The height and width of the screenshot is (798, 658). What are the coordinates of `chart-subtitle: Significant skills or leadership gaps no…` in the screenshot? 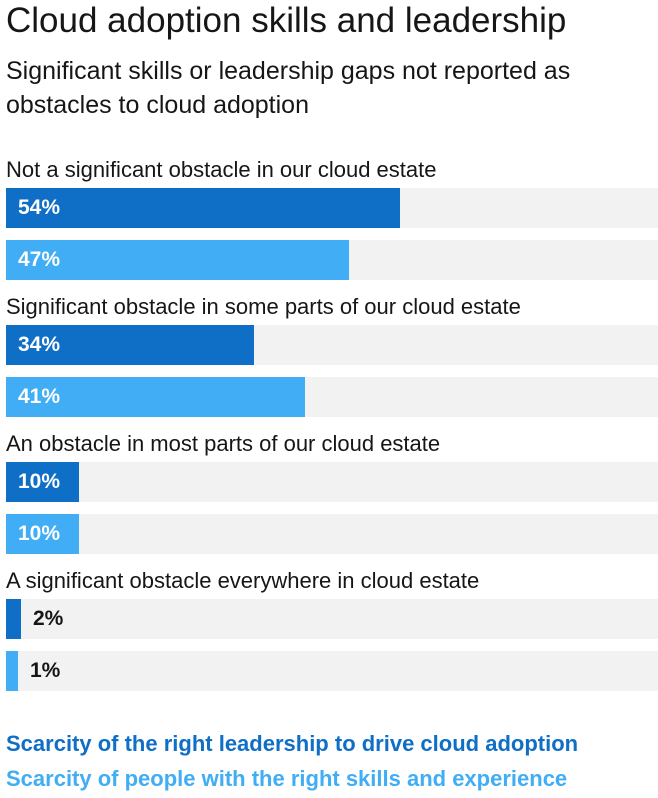 It's located at (288, 88).